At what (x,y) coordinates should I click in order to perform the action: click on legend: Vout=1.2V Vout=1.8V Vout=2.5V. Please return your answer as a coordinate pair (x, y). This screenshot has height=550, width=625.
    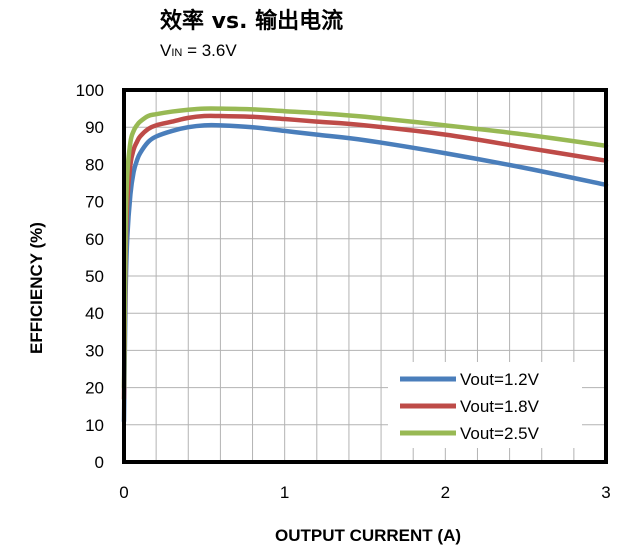
    Looking at the image, I should click on (485, 405).